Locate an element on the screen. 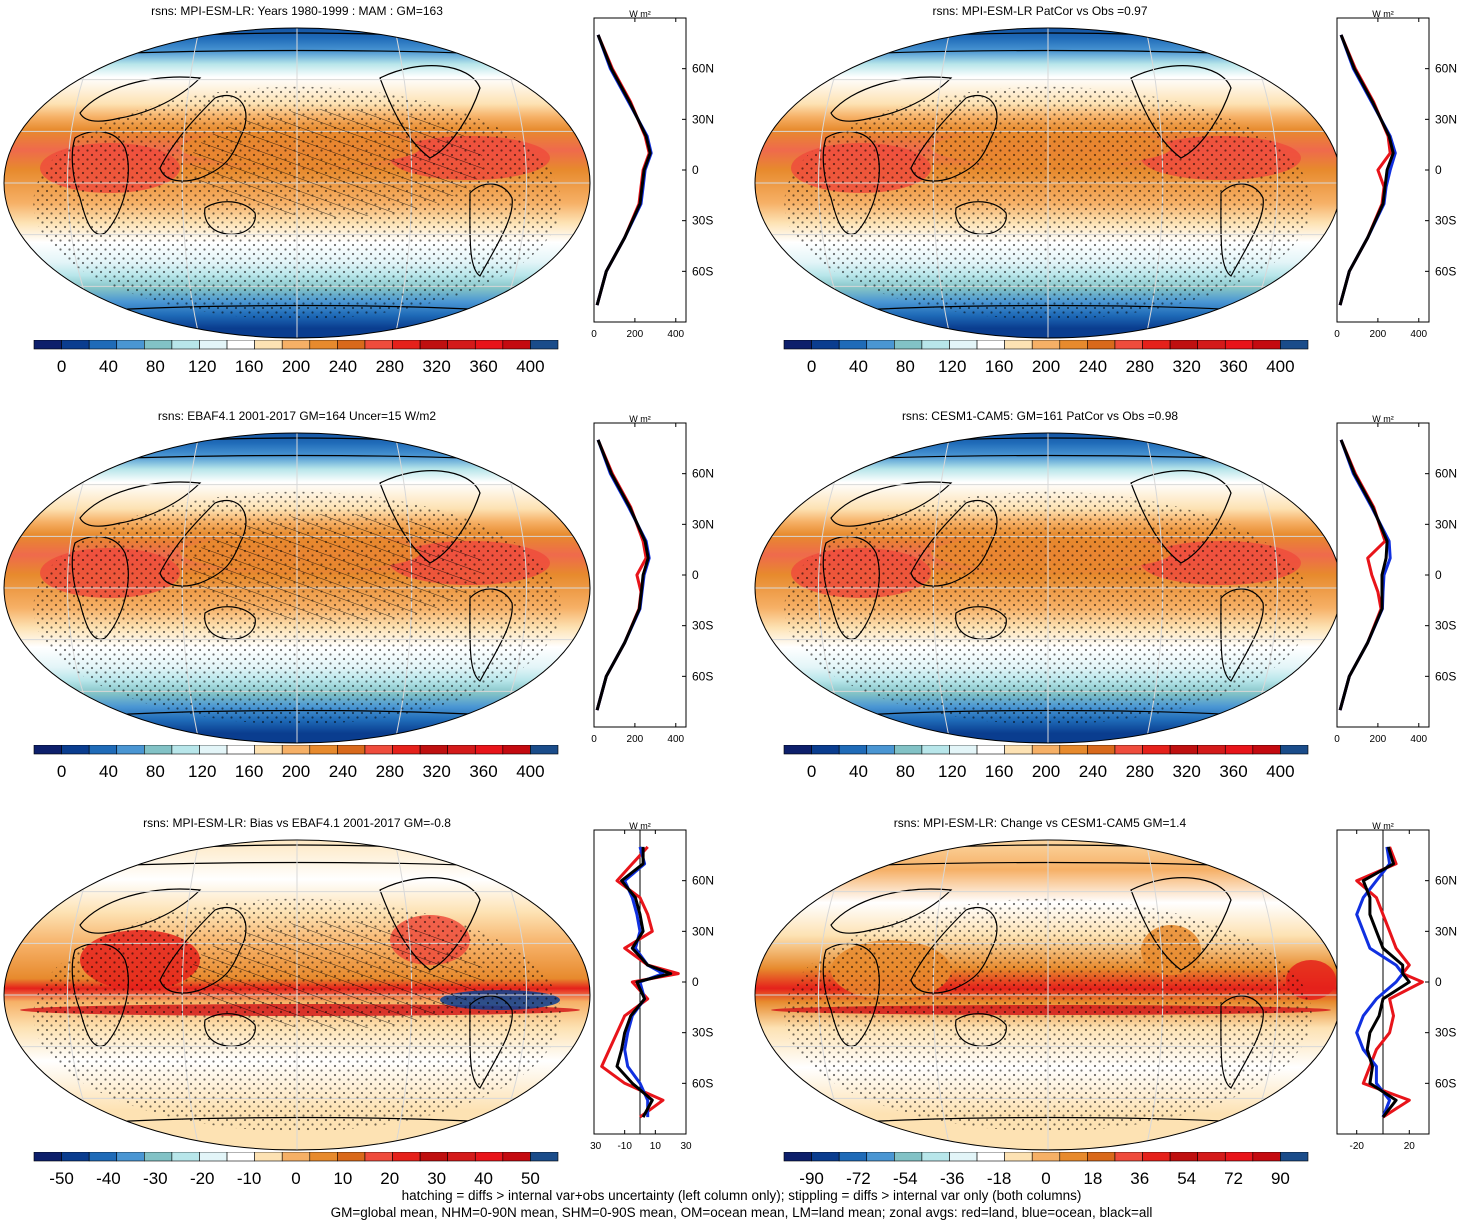  colorbar-tick-label: 54 is located at coordinates (1186, 1178).